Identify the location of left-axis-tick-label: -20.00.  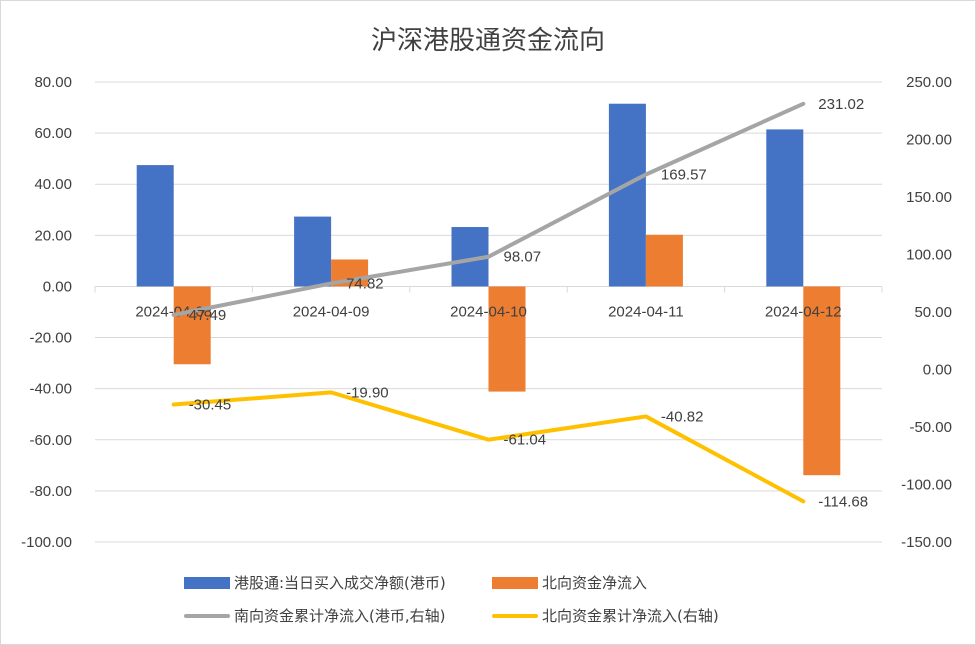
(50, 338).